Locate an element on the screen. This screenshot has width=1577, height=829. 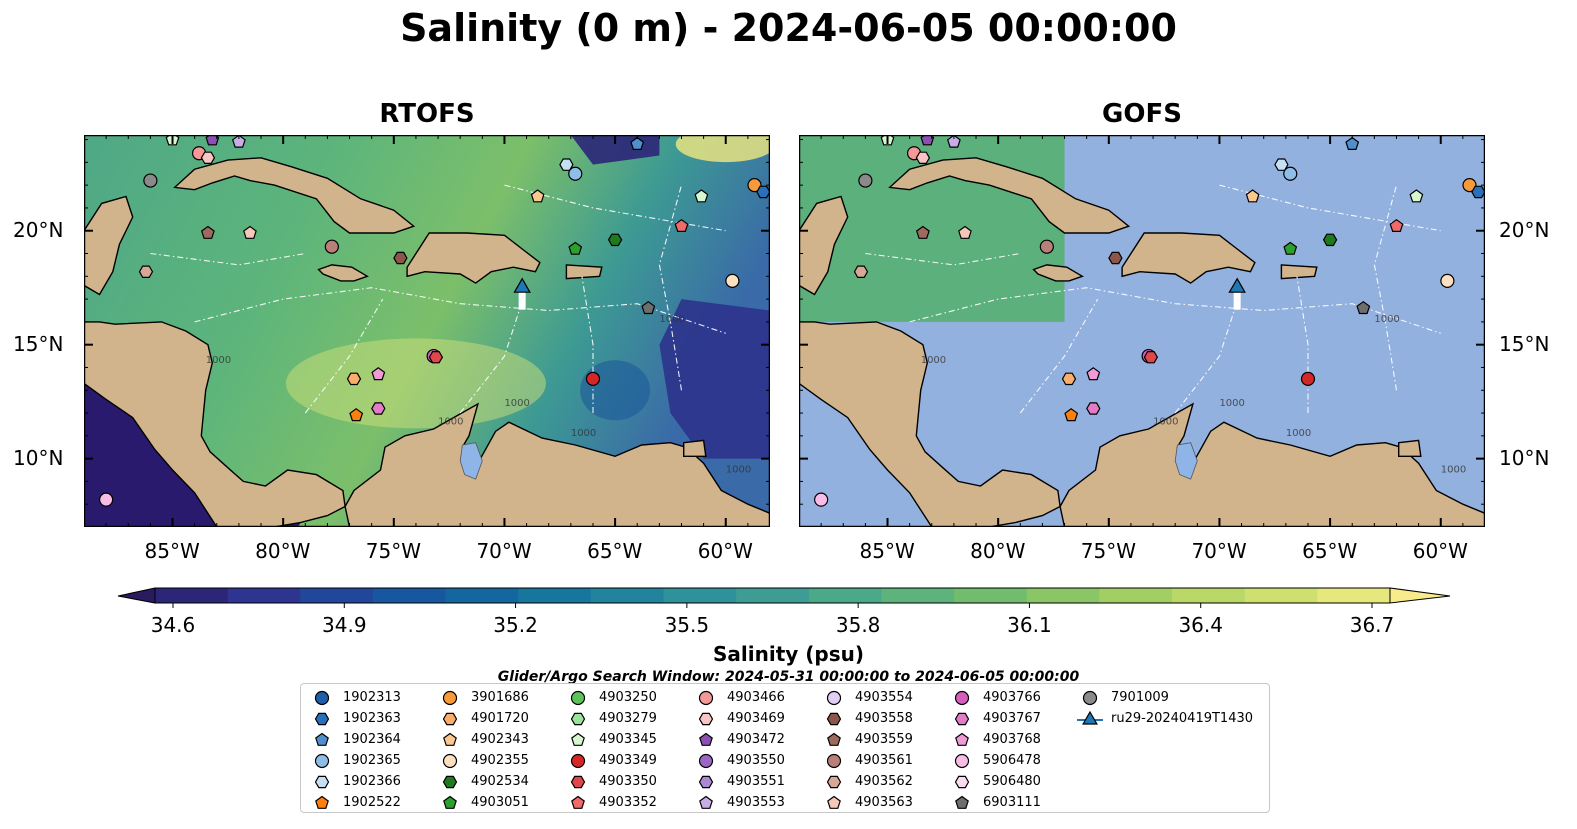
legend-label: 4903551 is located at coordinates (756, 781).